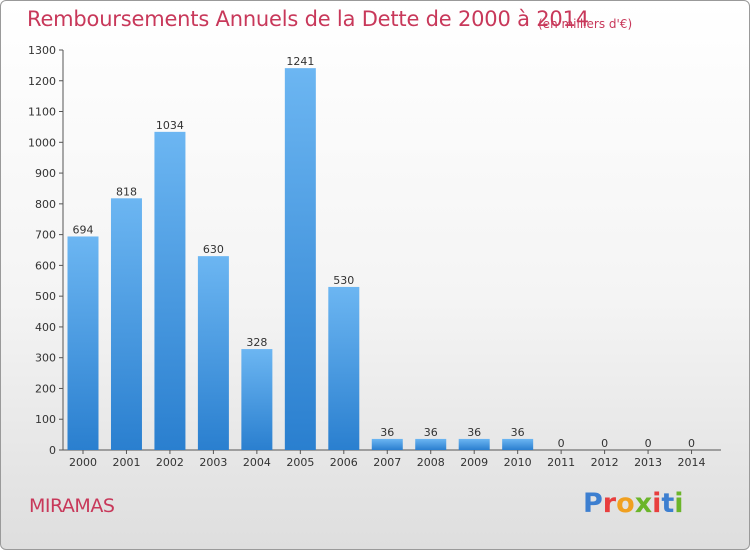 The height and width of the screenshot is (550, 750). Describe the element at coordinates (474, 432) in the screenshot. I see `data-label-2009: 36` at that location.